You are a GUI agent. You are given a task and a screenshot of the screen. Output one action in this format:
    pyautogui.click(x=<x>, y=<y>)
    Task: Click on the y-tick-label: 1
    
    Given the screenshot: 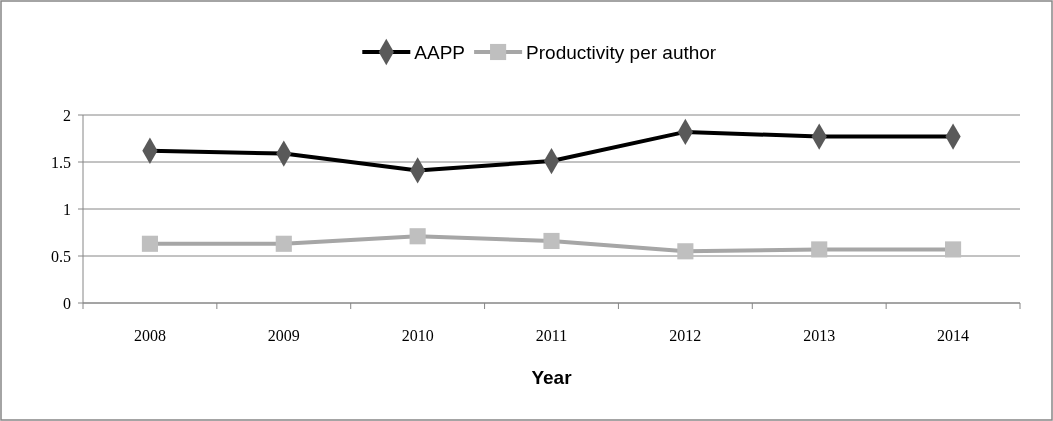 What is the action you would take?
    pyautogui.click(x=67, y=209)
    